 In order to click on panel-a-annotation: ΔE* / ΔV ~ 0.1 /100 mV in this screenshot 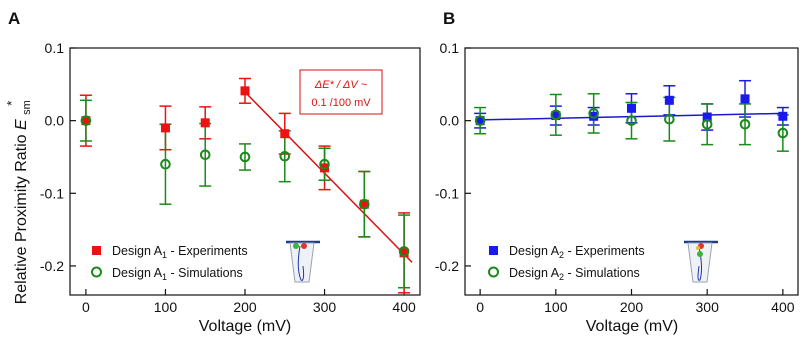, I will do `click(341, 92)`.